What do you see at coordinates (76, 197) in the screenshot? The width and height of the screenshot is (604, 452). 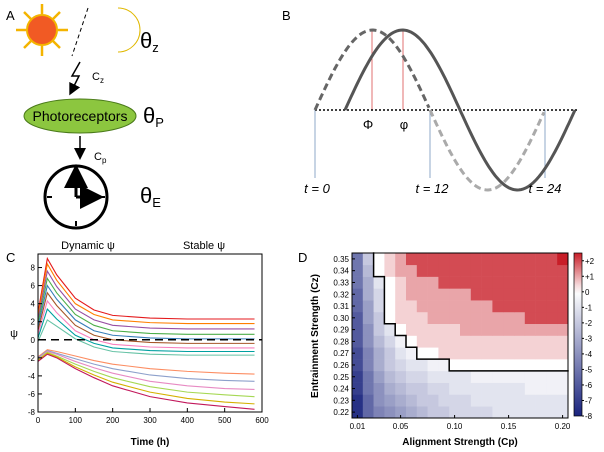 I see `clock` at bounding box center [76, 197].